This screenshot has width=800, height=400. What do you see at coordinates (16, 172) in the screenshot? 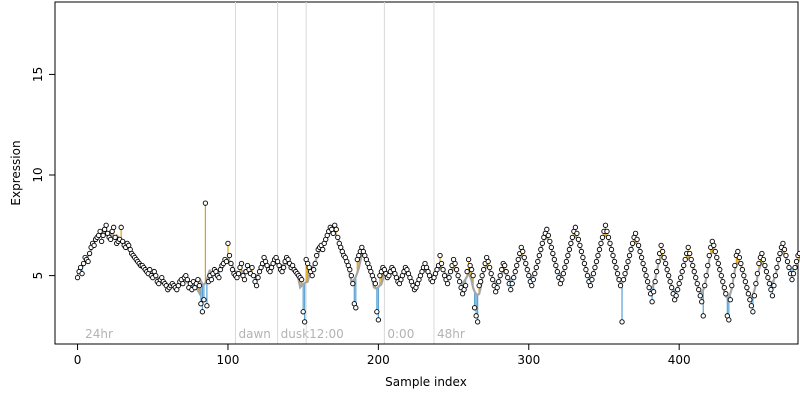
I see `y-axis-title: Expression` at bounding box center [16, 172].